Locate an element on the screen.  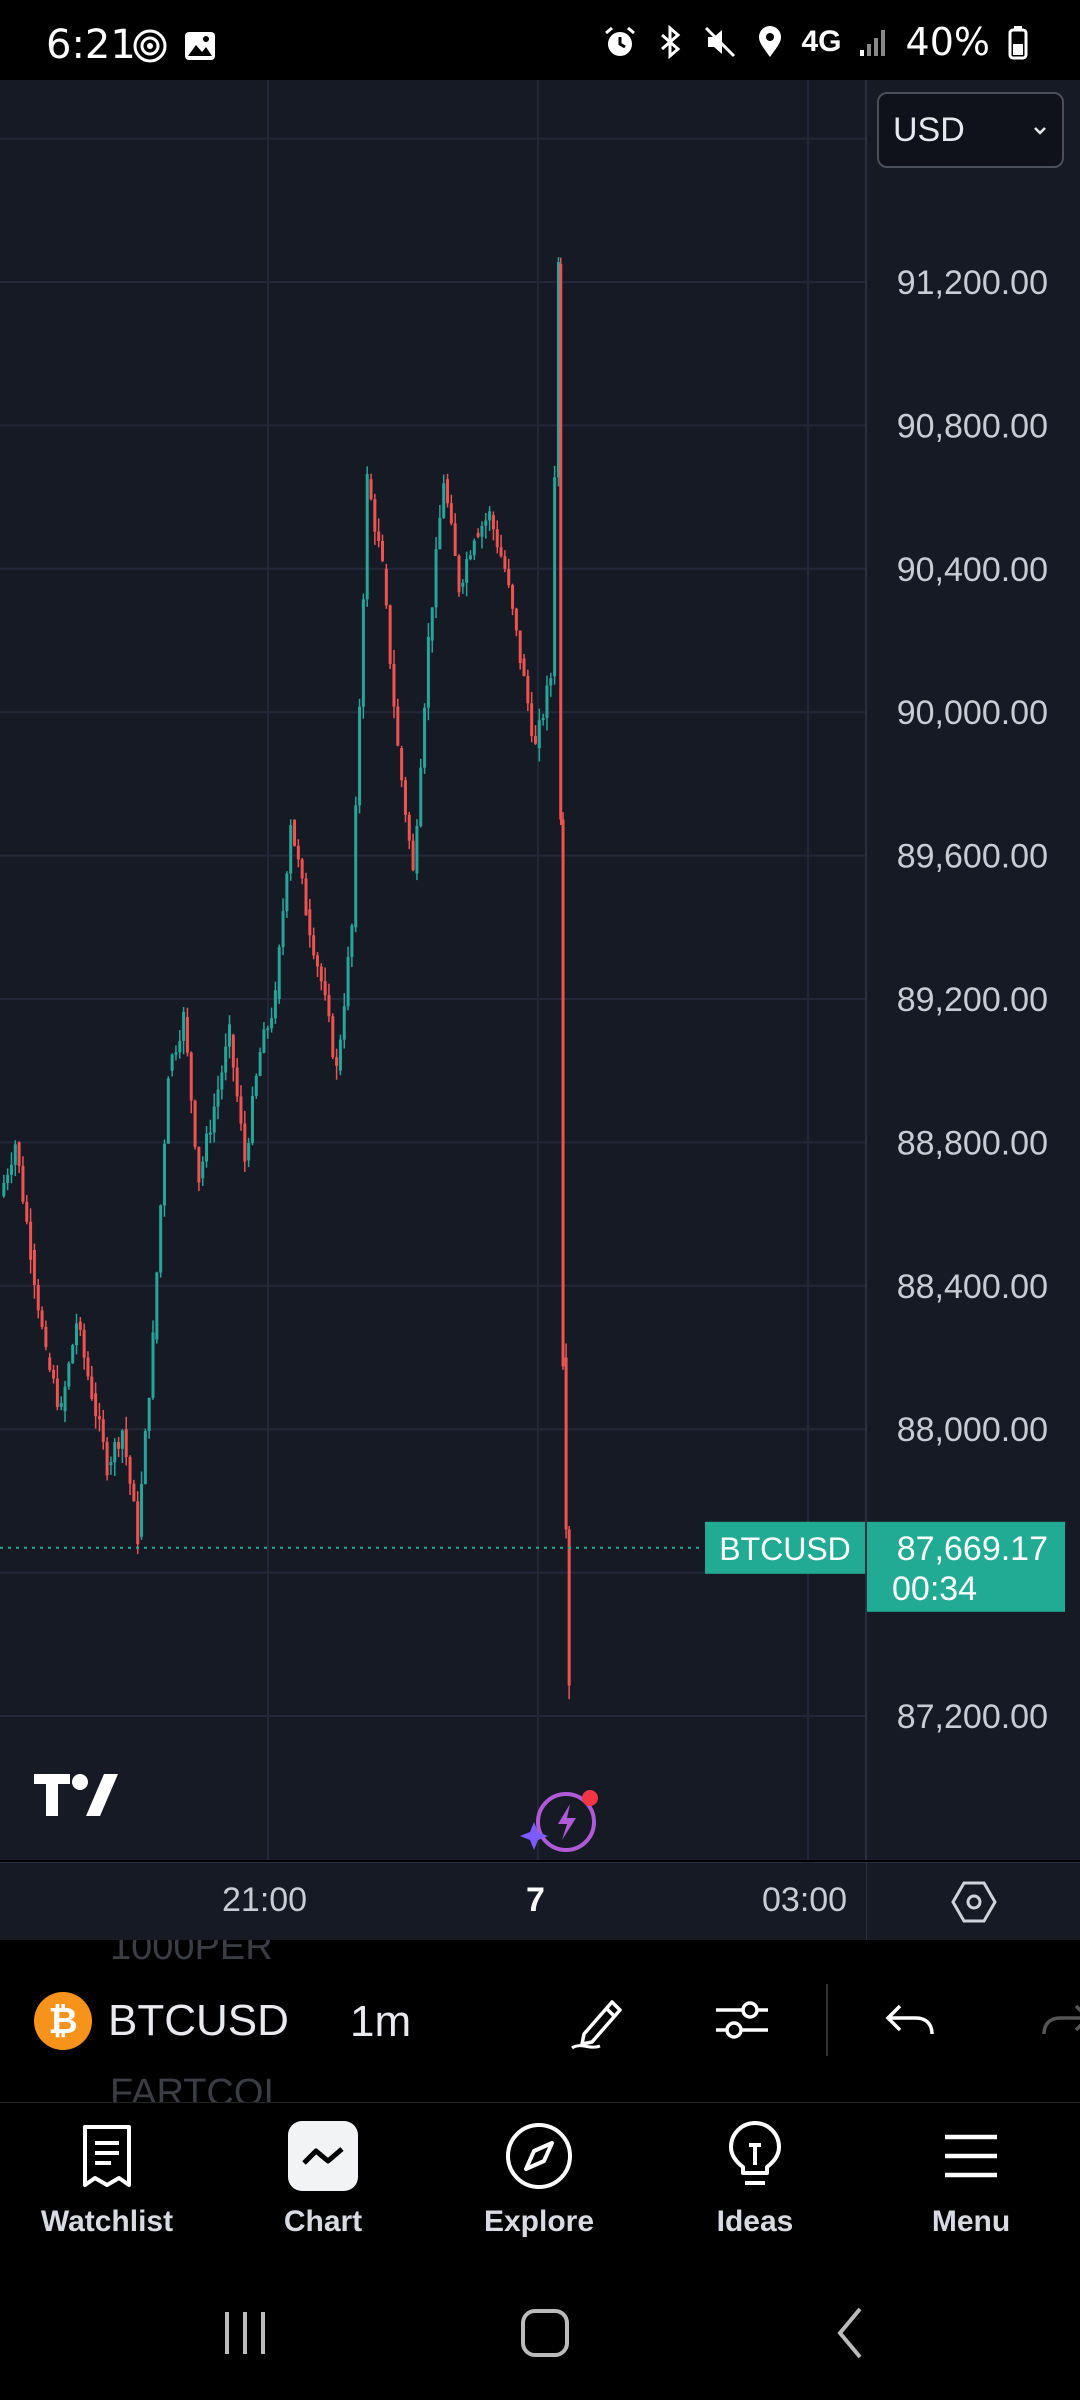
indicators-icon is located at coordinates (742, 2020).